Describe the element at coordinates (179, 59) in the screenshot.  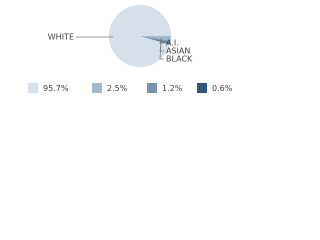
I see `slice-label: BLACK` at that location.